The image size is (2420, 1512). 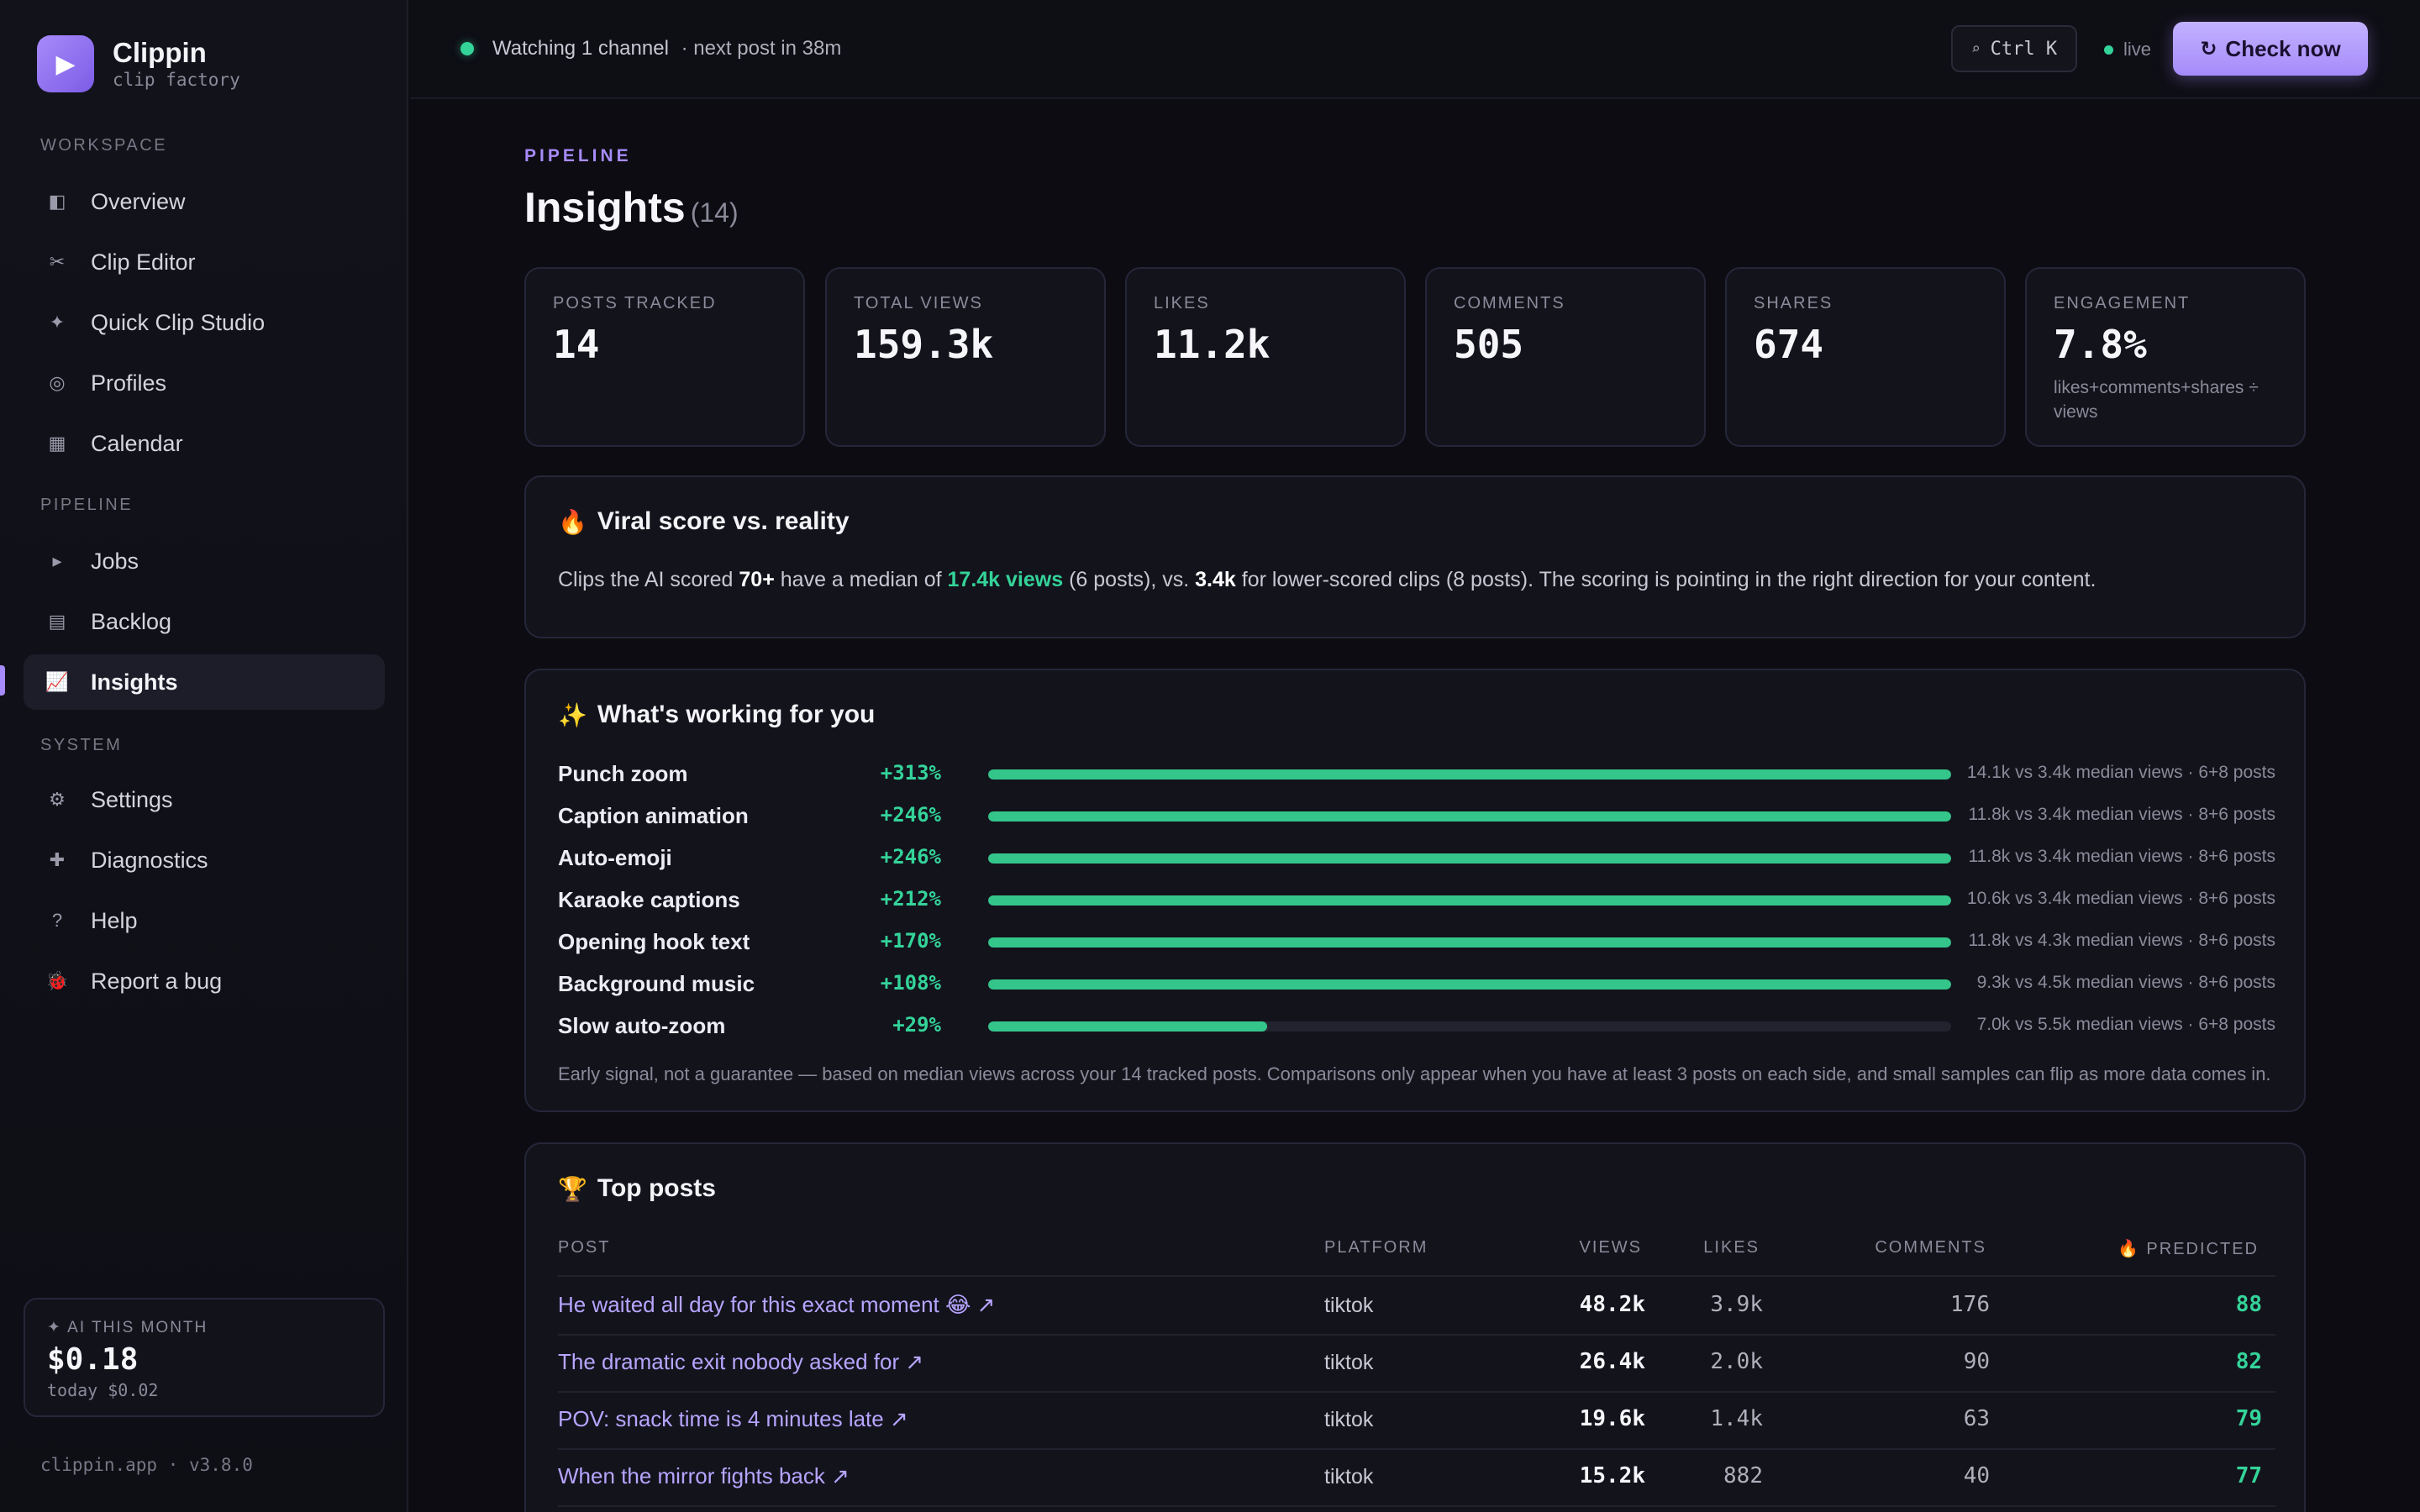 I want to click on brand: ▶ Clippin clip factory, so click(x=138, y=63).